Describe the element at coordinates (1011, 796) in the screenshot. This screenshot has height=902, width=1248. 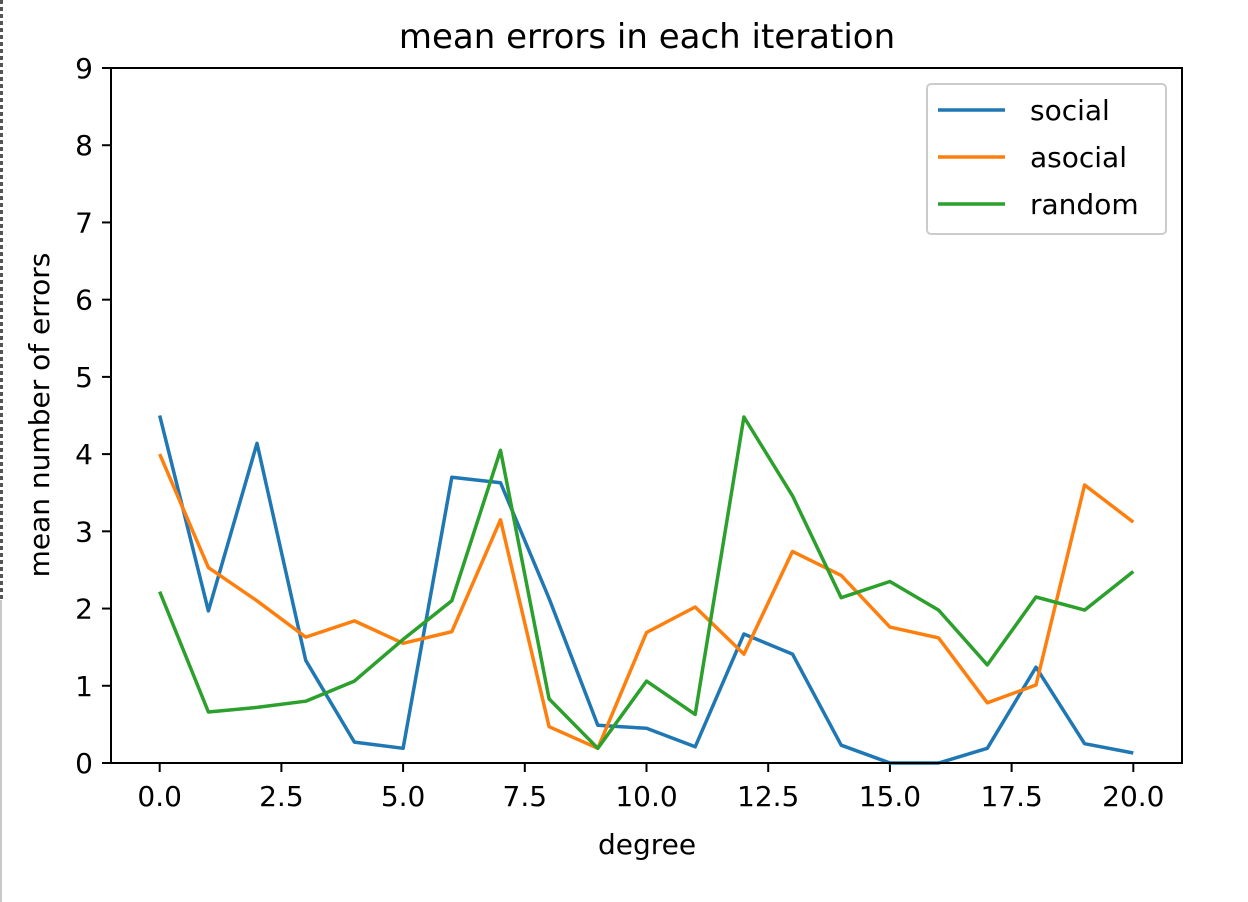
I see `x-tick-label: 17.5` at that location.